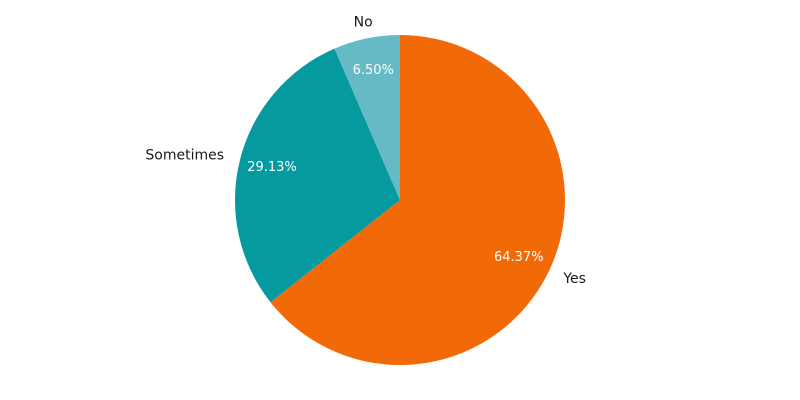 This screenshot has width=800, height=400. I want to click on pie-category-label-yes: Yes, so click(574, 279).